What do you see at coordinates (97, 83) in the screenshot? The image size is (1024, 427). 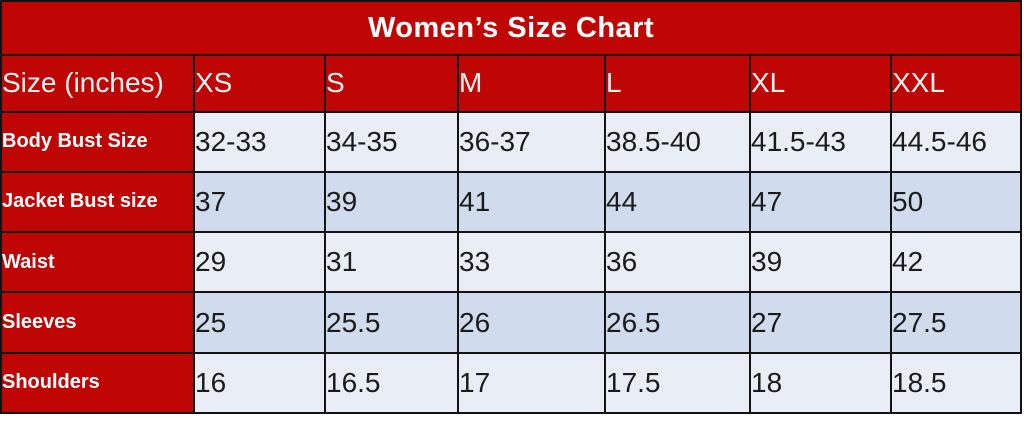 I see `corner-label: Size (inches)` at bounding box center [97, 83].